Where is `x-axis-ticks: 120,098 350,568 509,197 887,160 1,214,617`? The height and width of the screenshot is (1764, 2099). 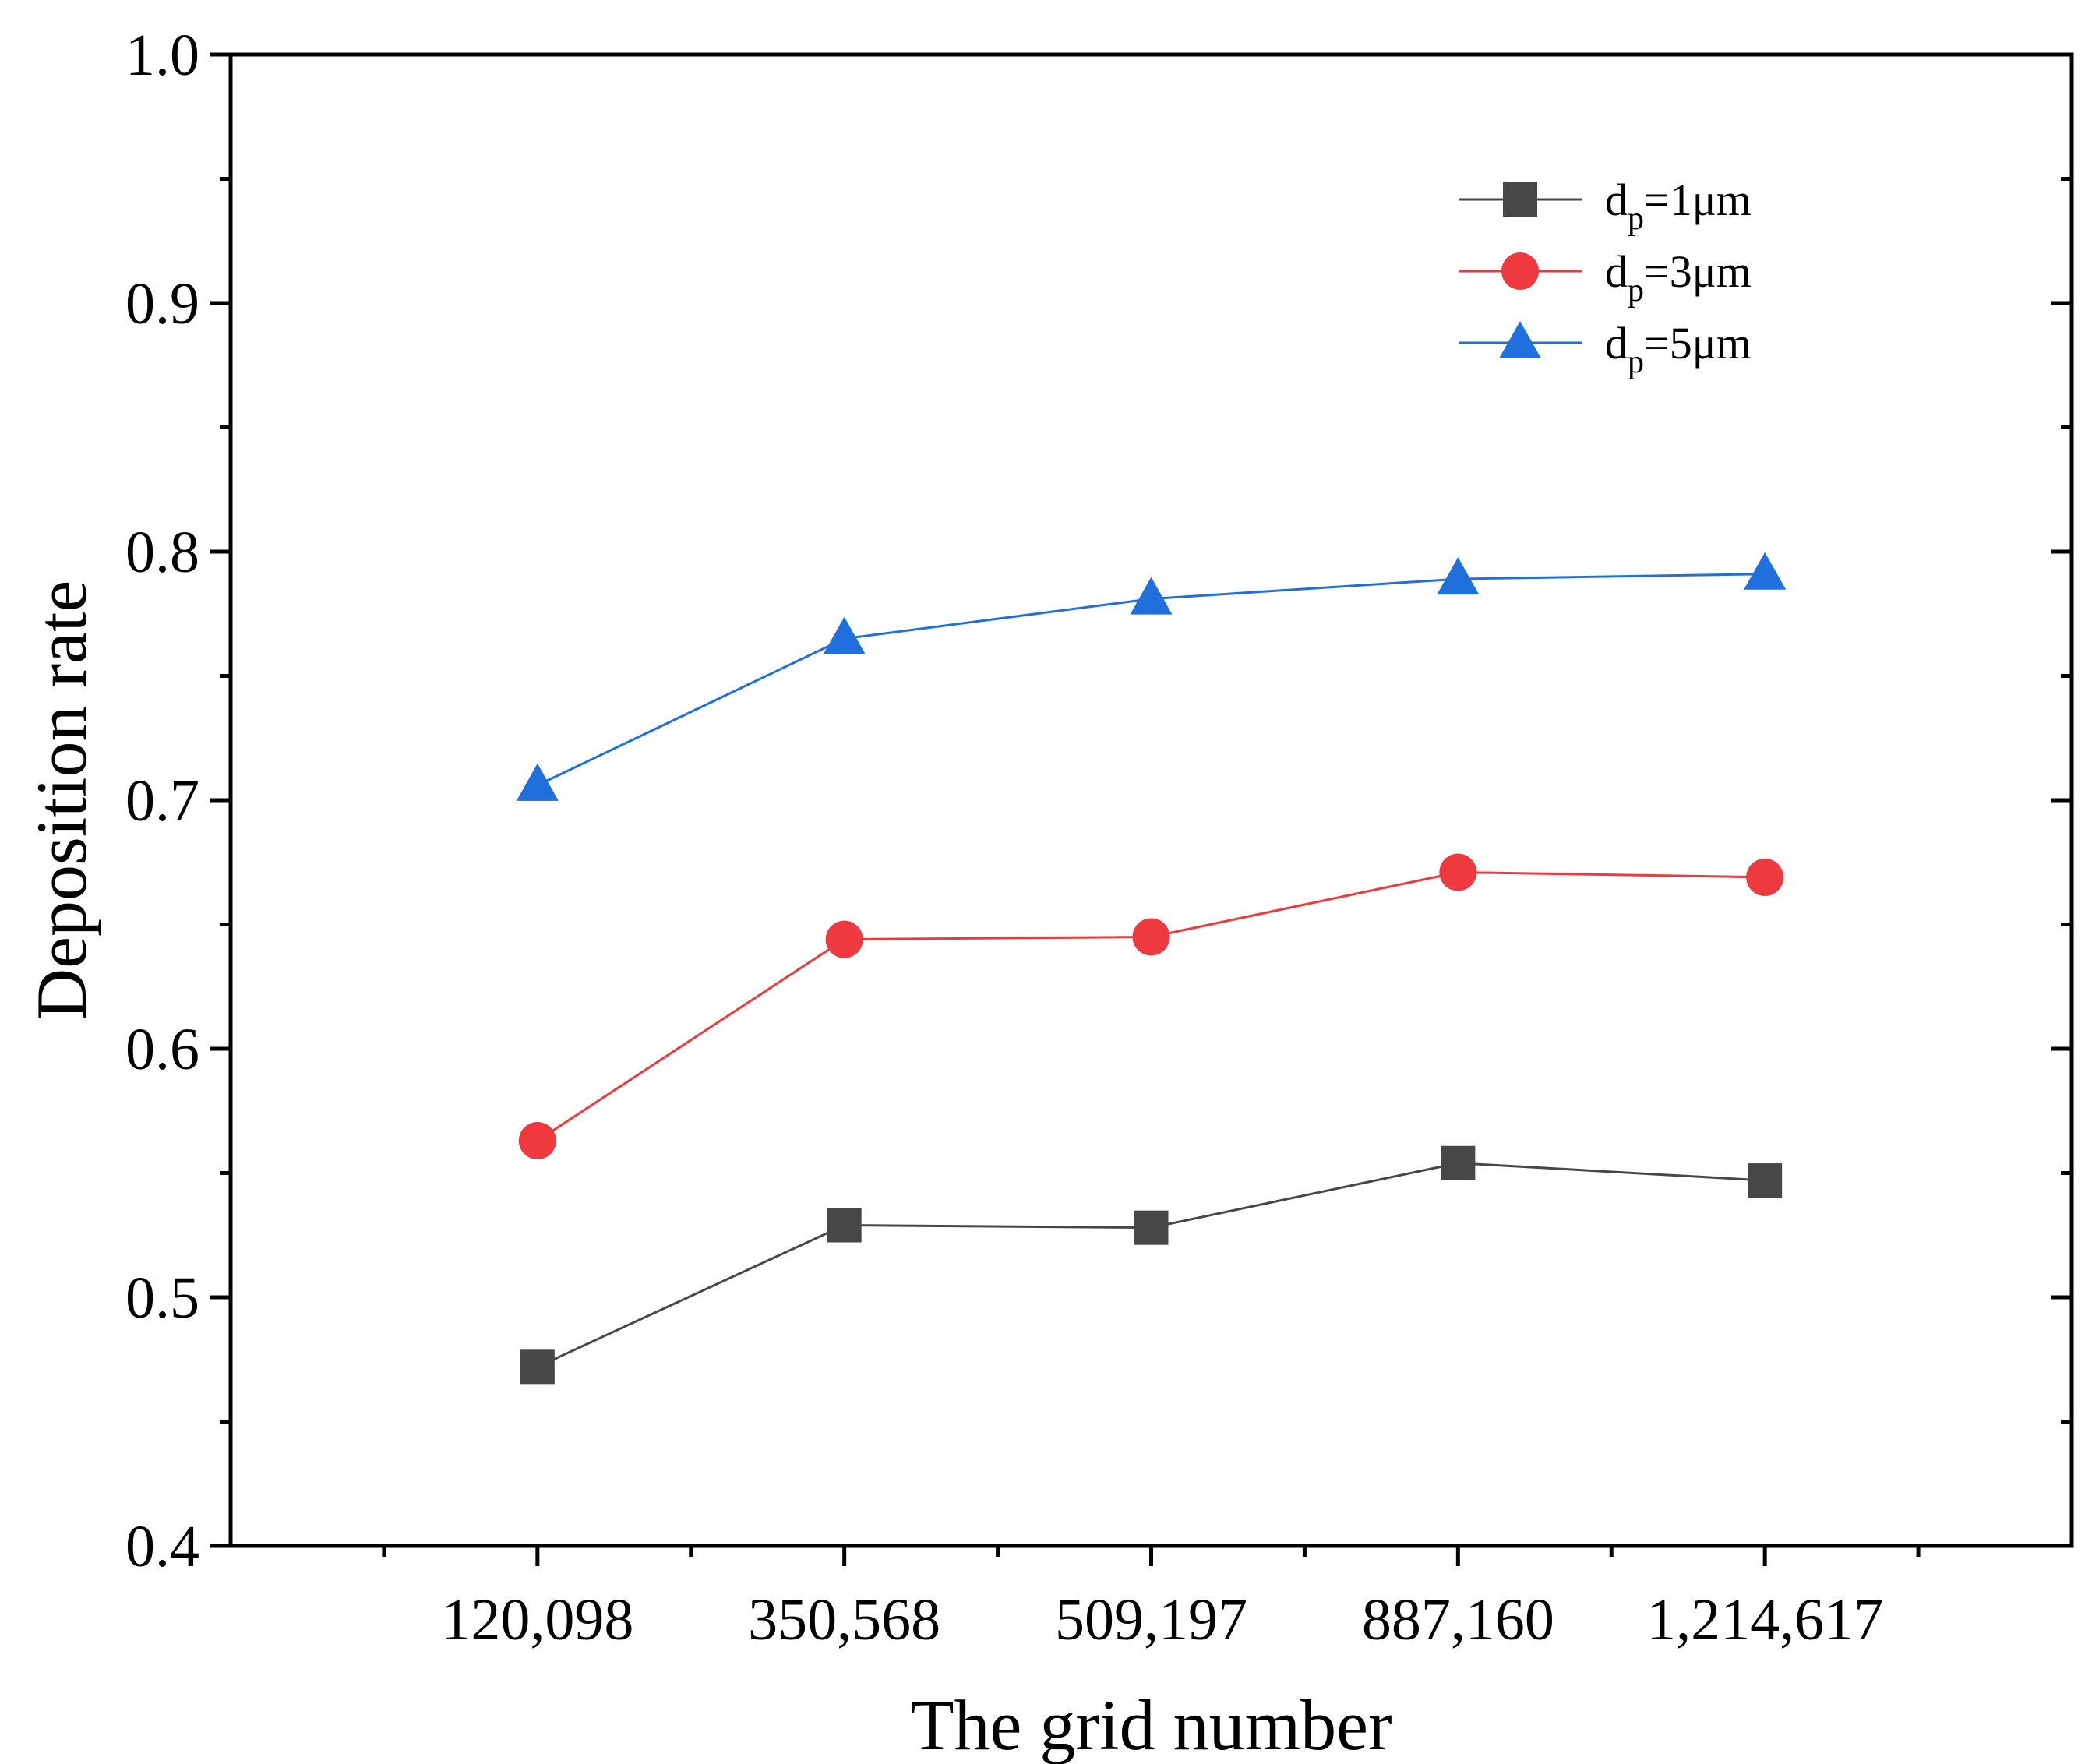
x-axis-ticks: 120,098 350,568 509,197 887,160 1,214,617 is located at coordinates (1151, 1599).